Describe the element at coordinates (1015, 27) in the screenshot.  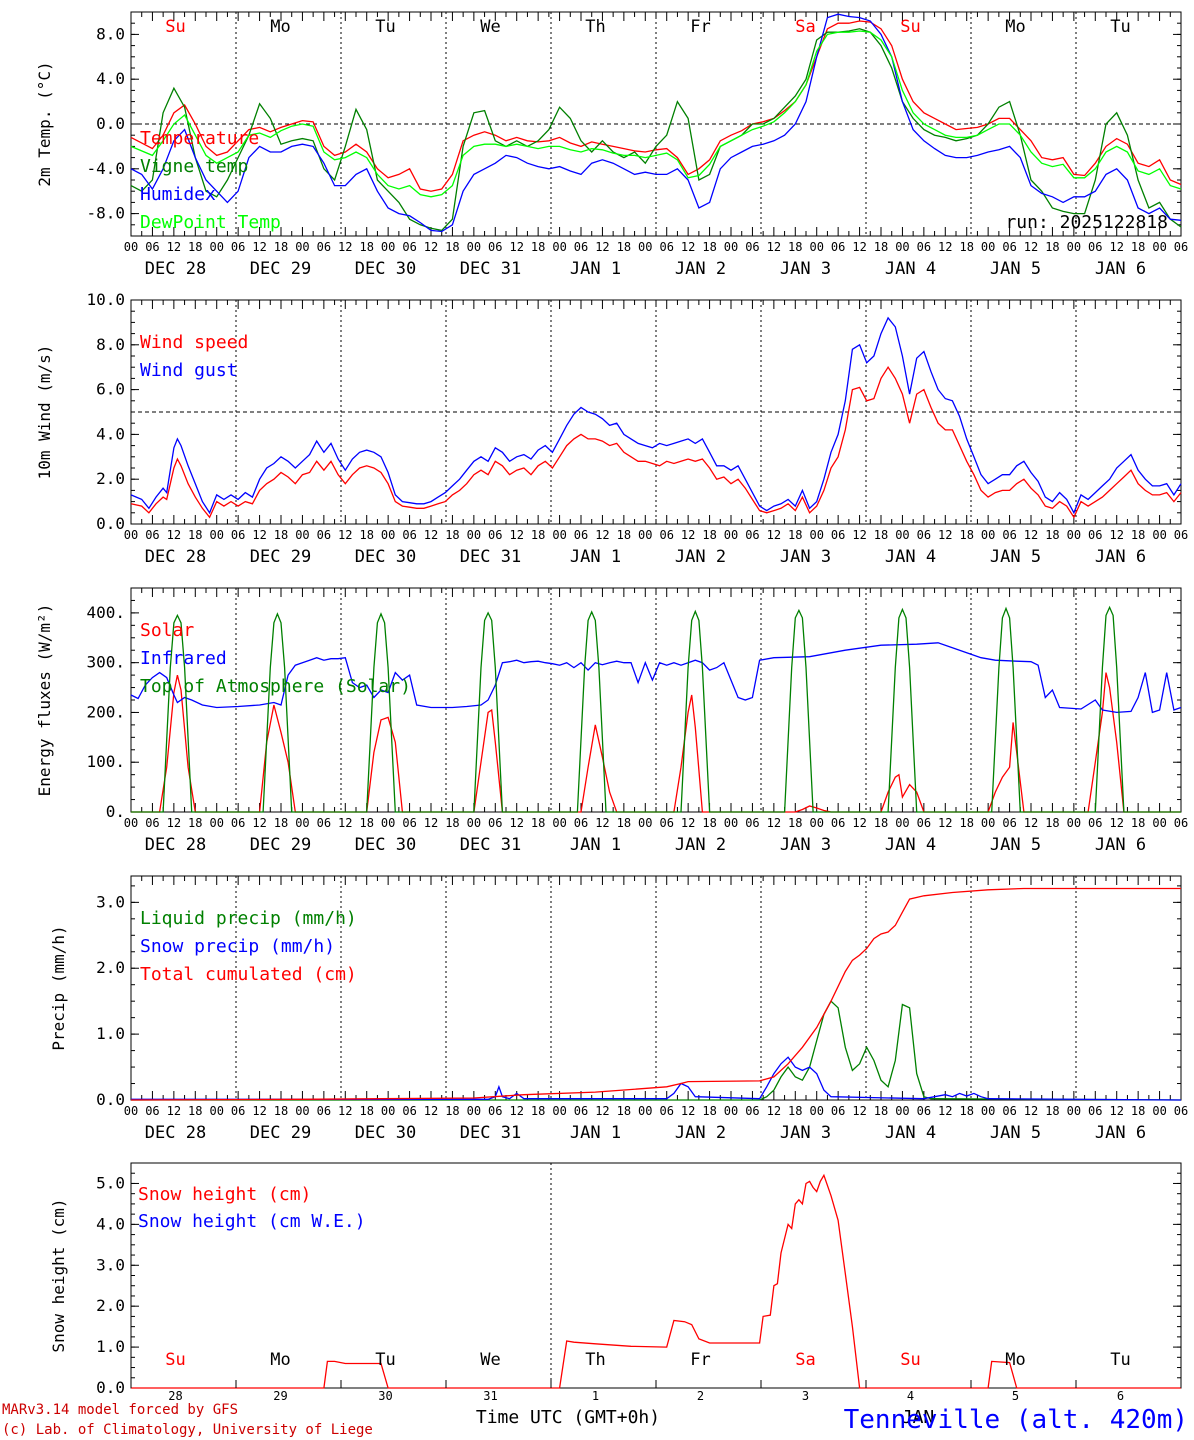
I see `dow-label-top: Mo` at that location.